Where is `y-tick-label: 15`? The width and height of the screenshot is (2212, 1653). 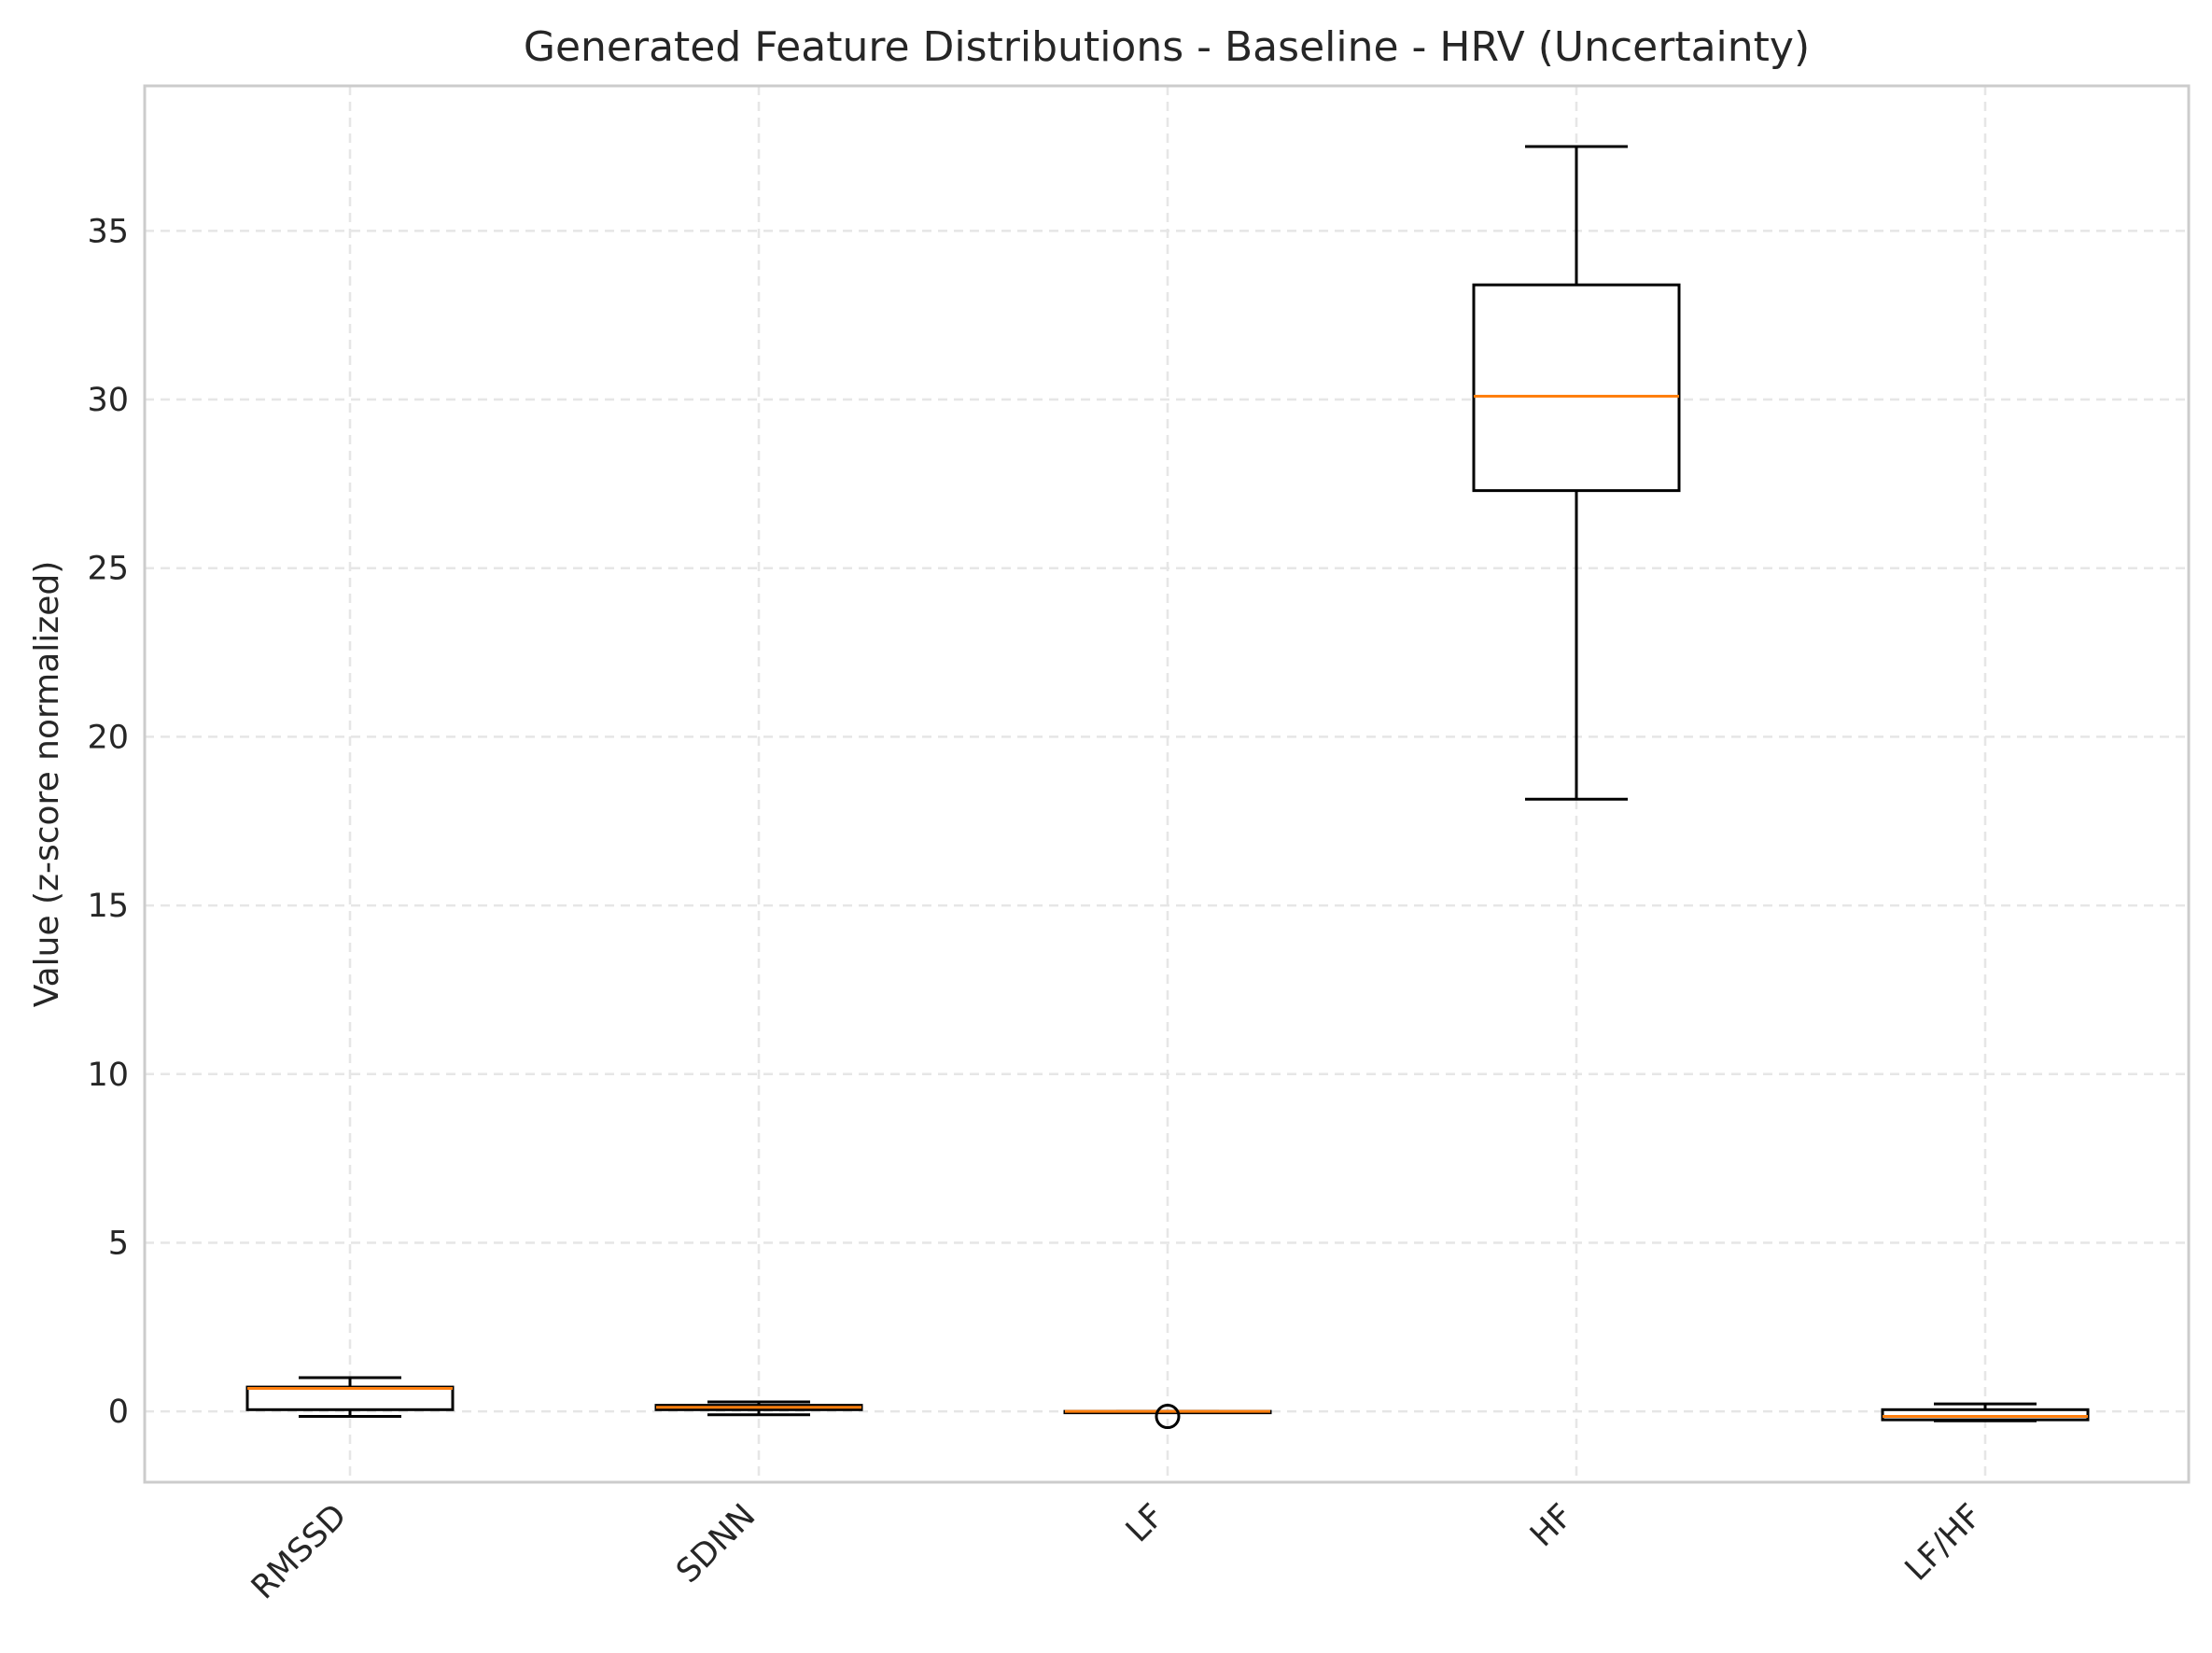
y-tick-label: 15 is located at coordinates (108, 907).